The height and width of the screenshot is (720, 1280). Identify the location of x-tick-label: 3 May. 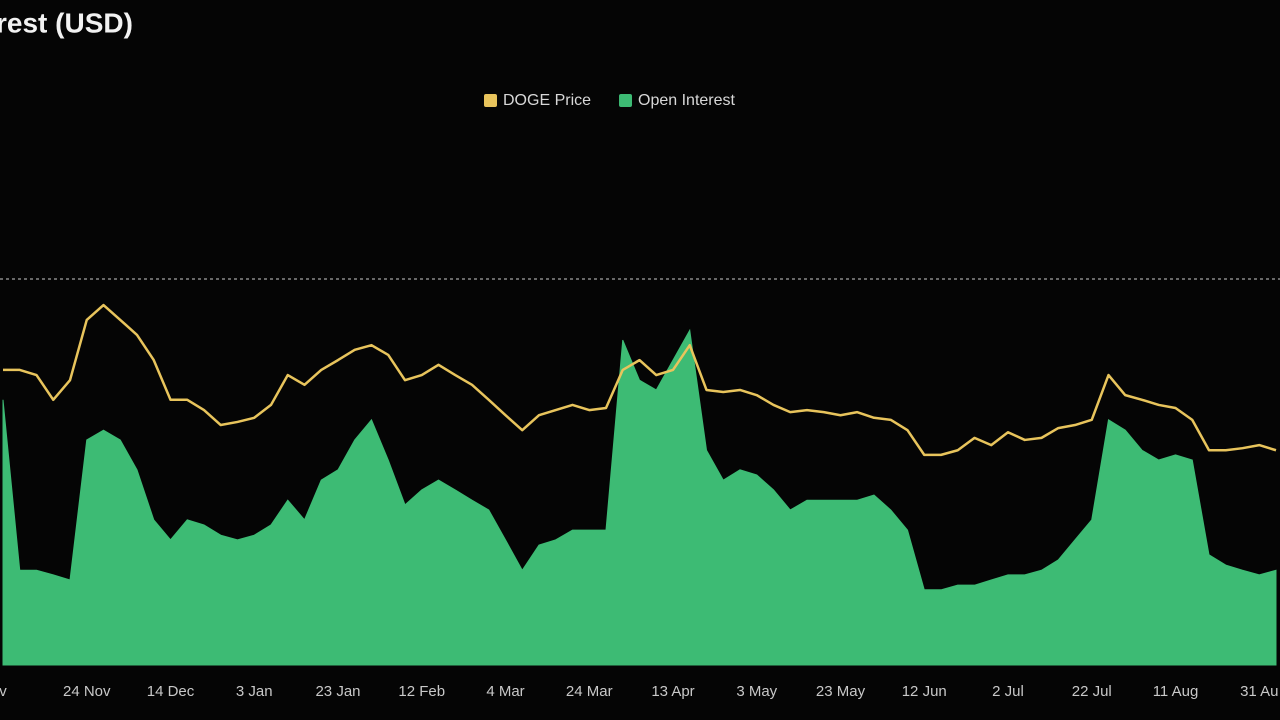
(756, 691).